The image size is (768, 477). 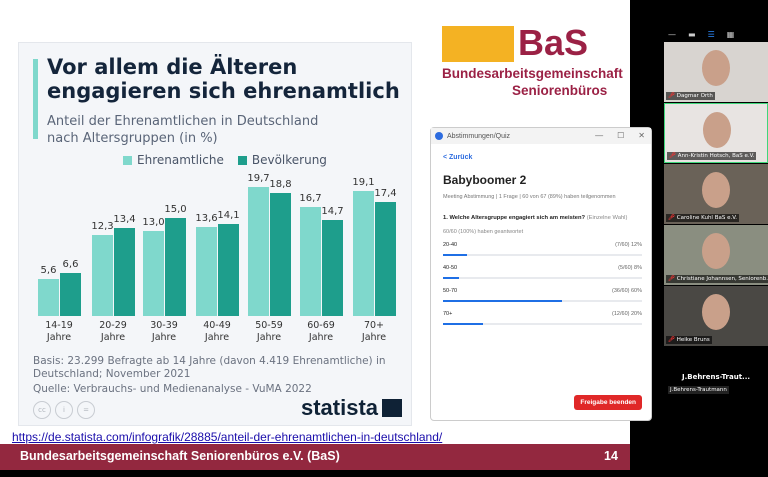 What do you see at coordinates (385, 194) in the screenshot?
I see `value-label: 17,4` at bounding box center [385, 194].